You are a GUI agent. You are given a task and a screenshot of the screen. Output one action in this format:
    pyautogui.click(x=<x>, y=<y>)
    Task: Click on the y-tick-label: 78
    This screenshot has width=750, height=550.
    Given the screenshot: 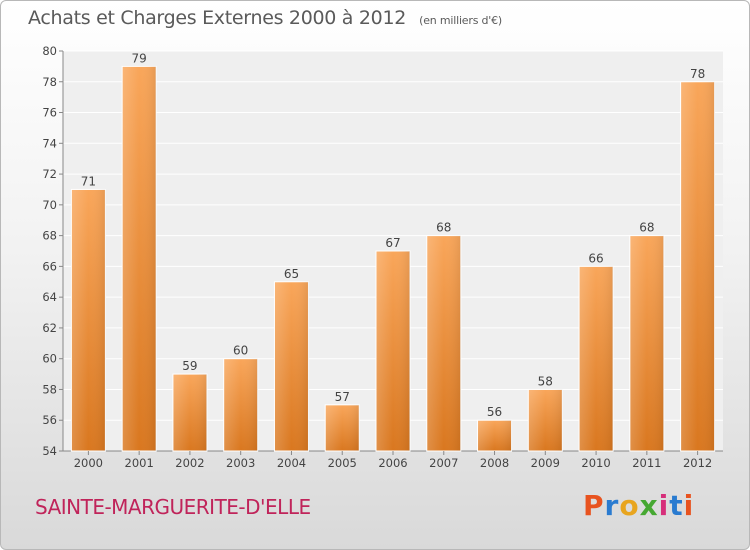 What is the action you would take?
    pyautogui.click(x=49, y=82)
    